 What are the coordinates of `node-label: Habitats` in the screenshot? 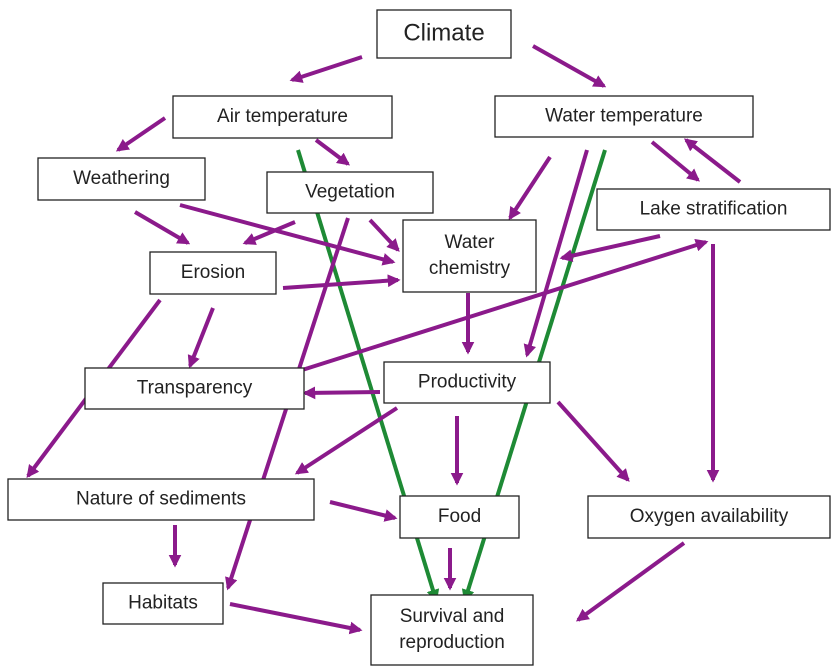 It's located at (163, 603).